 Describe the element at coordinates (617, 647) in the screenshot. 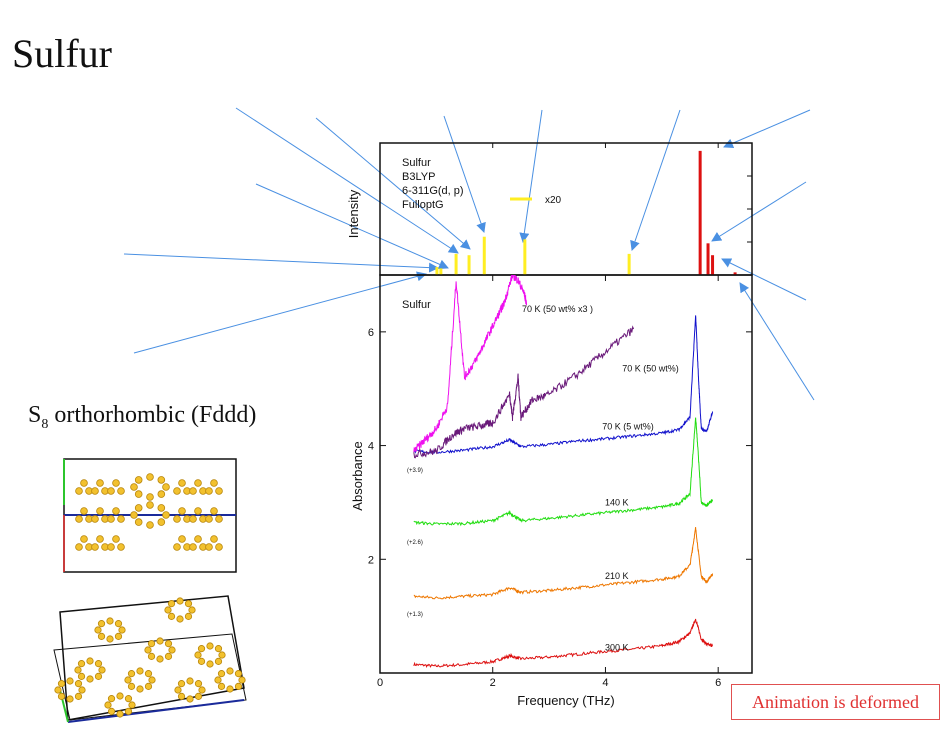

I see `series-label: 300 K` at that location.